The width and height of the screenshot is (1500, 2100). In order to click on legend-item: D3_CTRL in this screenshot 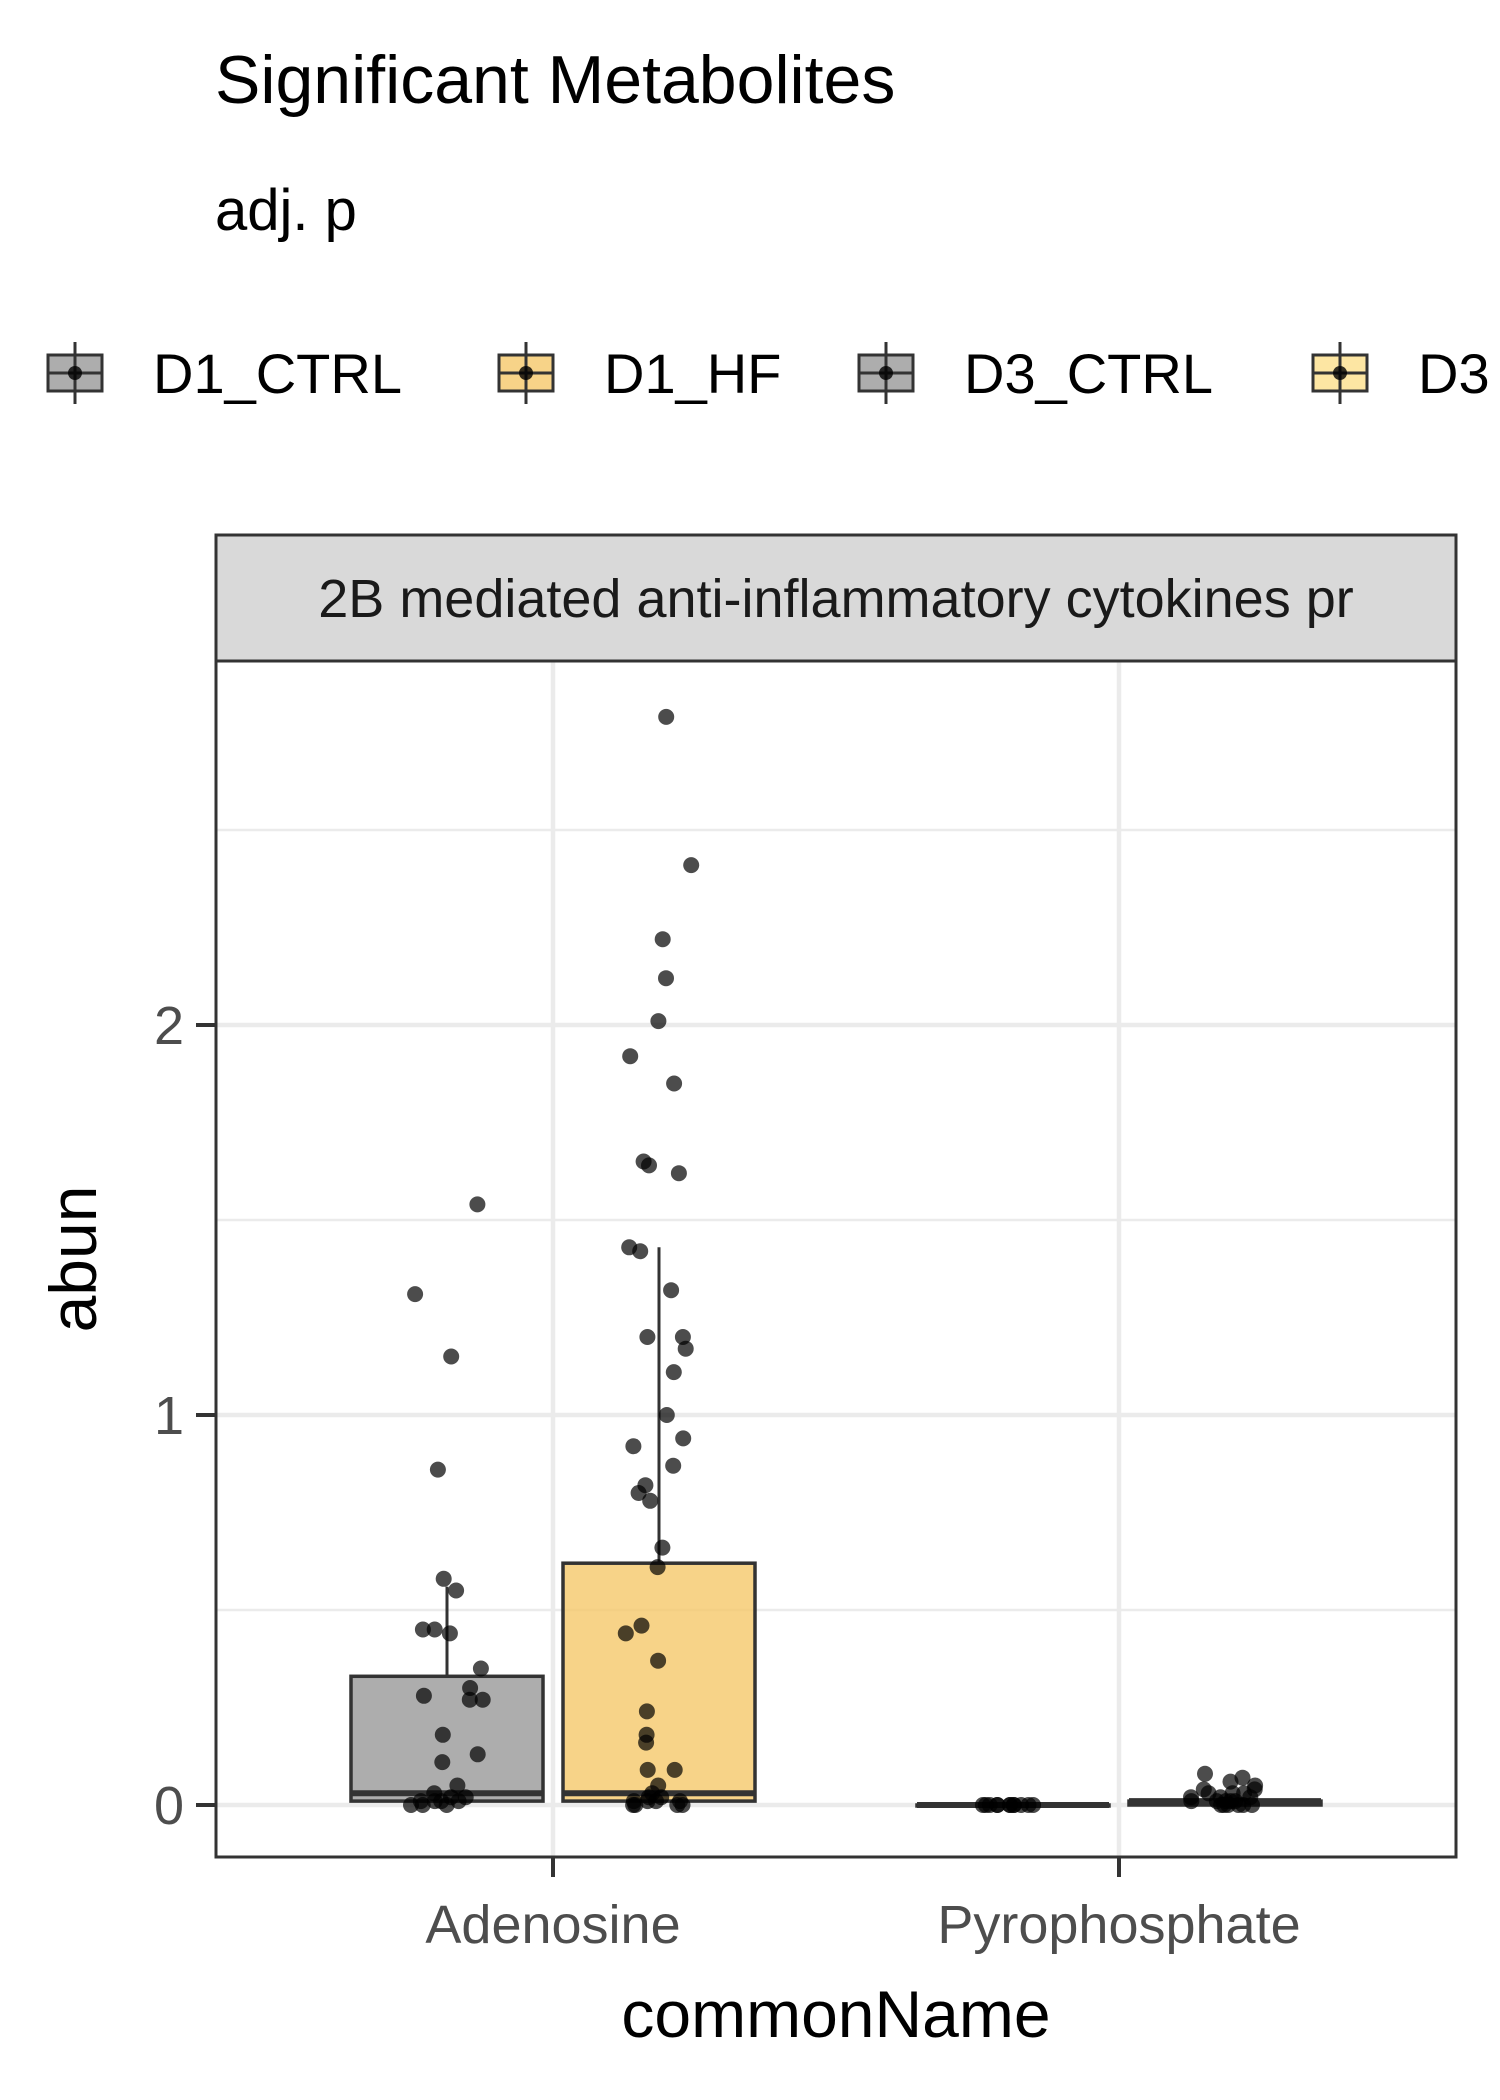, I will do `click(1035, 373)`.